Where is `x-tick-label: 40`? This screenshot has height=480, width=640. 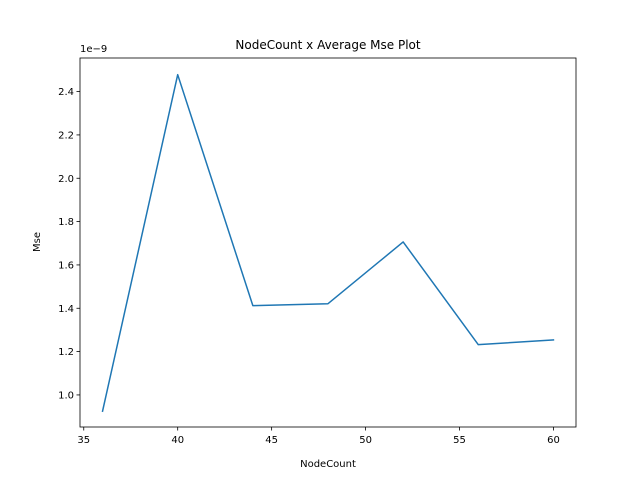
x-tick-label: 40 is located at coordinates (177, 440).